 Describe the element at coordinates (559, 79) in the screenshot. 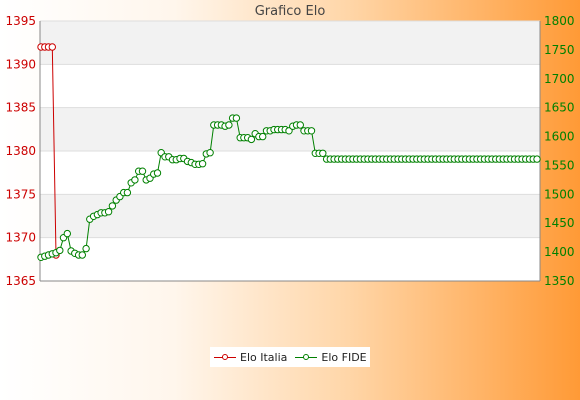

I see `y-tick-label-right: 1700` at that location.